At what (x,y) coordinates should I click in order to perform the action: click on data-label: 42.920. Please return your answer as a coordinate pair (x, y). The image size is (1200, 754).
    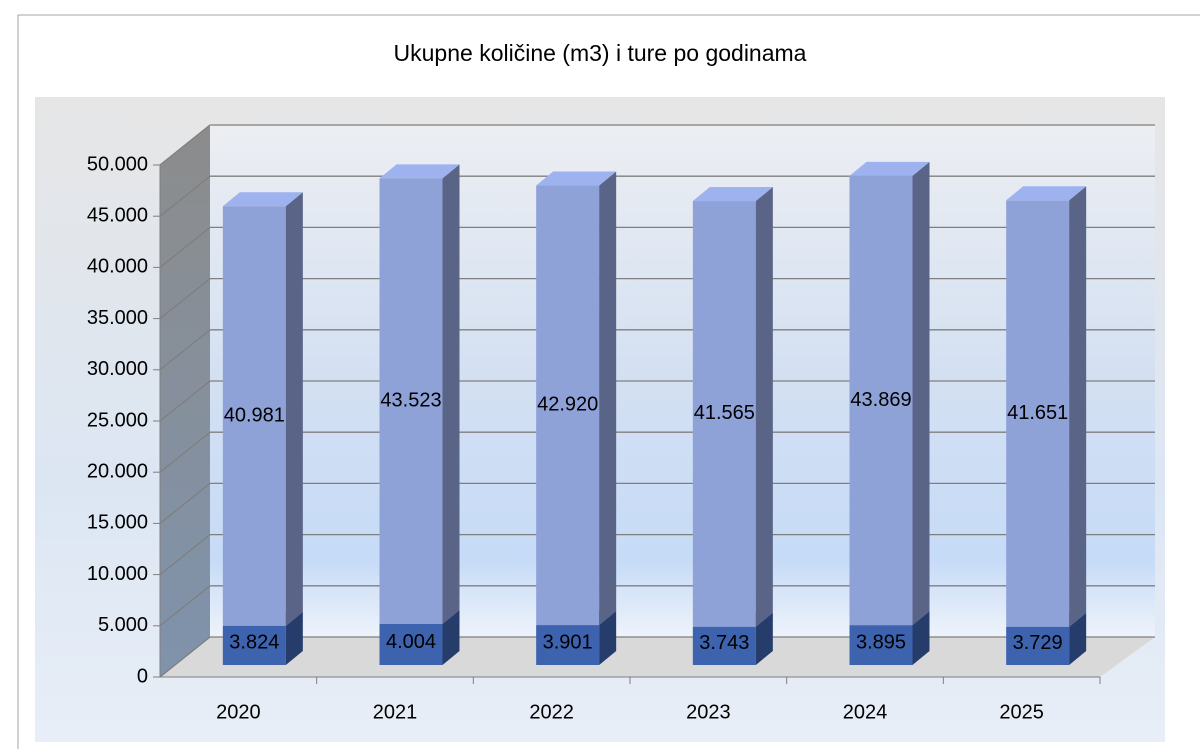
    Looking at the image, I should click on (567, 405).